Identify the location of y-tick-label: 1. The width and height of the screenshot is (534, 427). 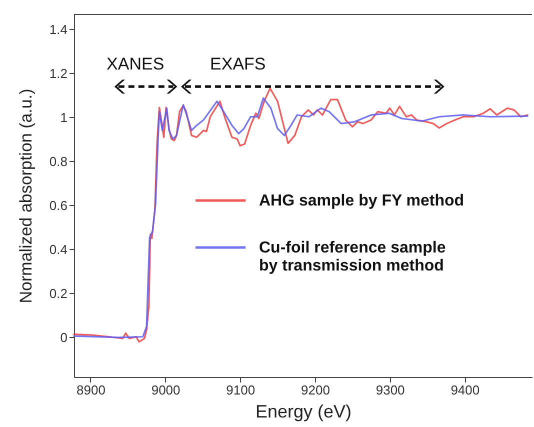
(64, 117).